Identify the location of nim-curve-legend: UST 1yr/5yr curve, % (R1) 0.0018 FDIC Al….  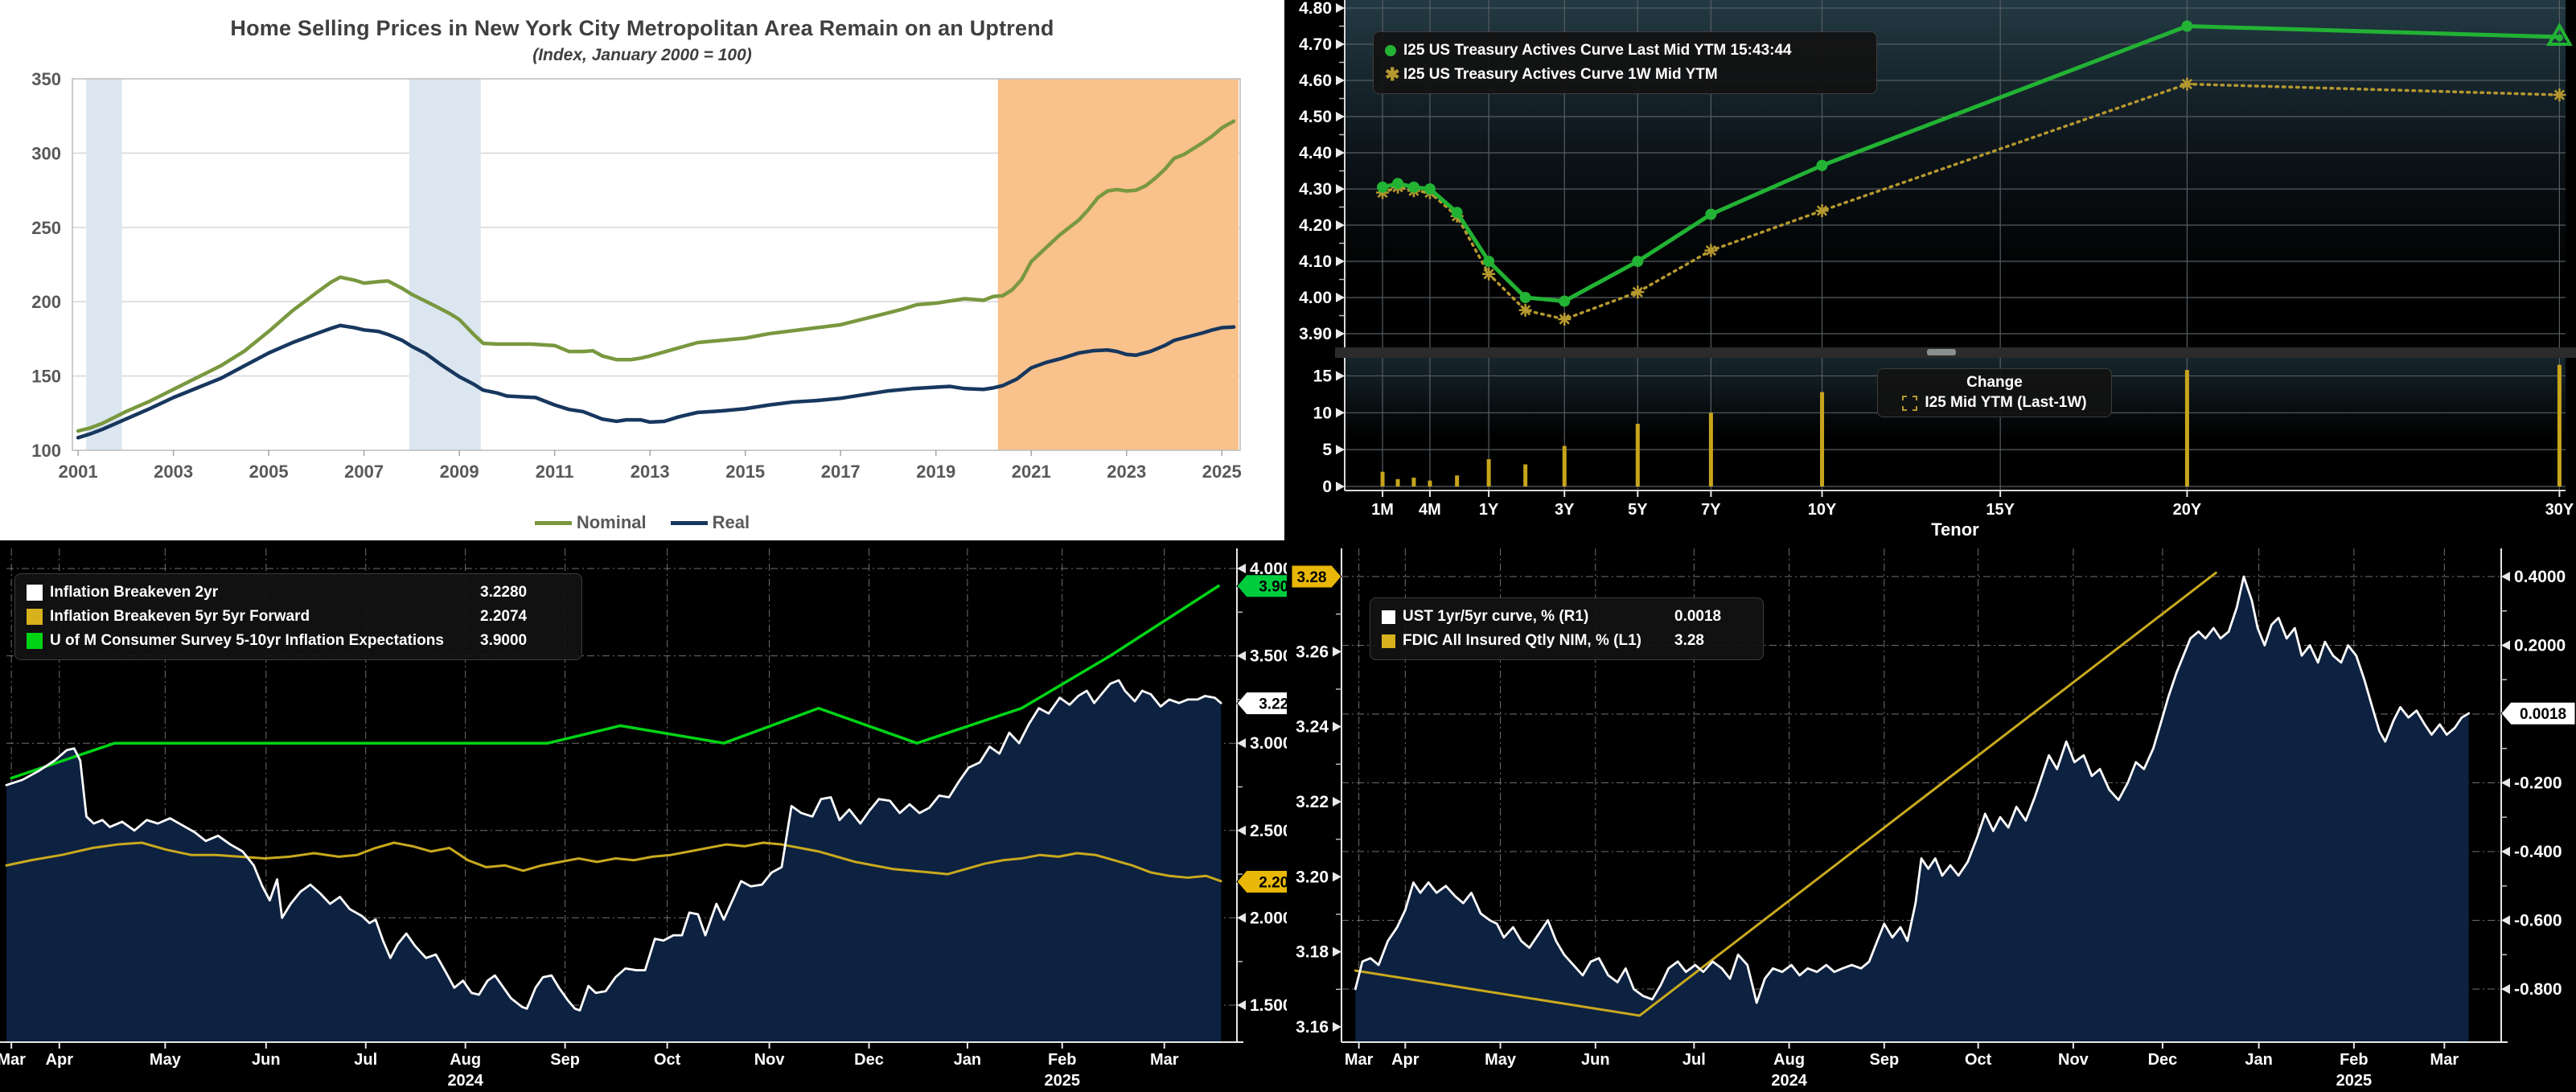
(1567, 628).